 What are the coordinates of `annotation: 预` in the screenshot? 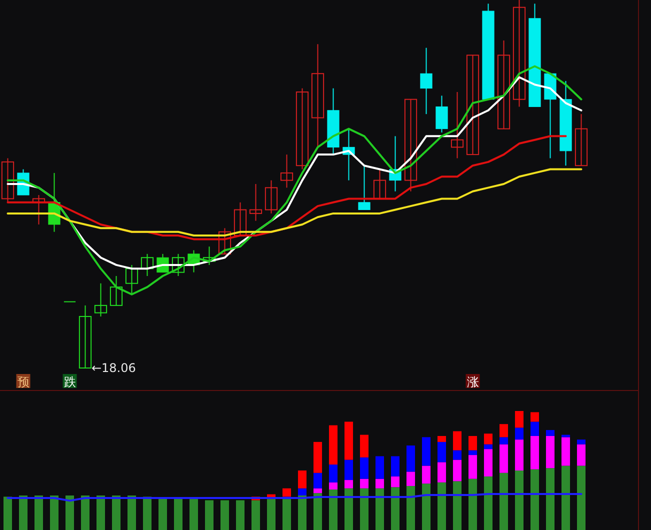 It's located at (23, 381).